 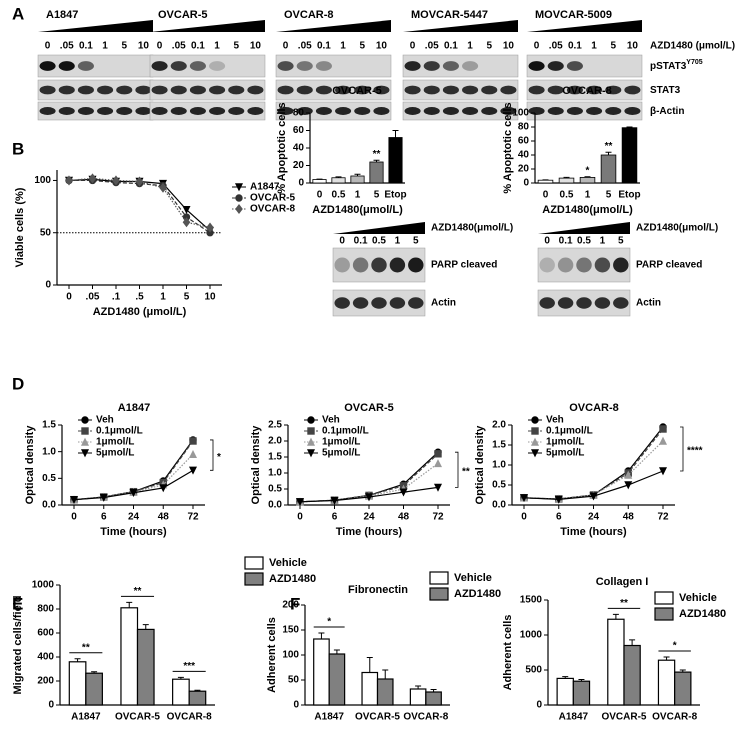 I want to click on y-tick-label: 60, so click(x=524, y=141).